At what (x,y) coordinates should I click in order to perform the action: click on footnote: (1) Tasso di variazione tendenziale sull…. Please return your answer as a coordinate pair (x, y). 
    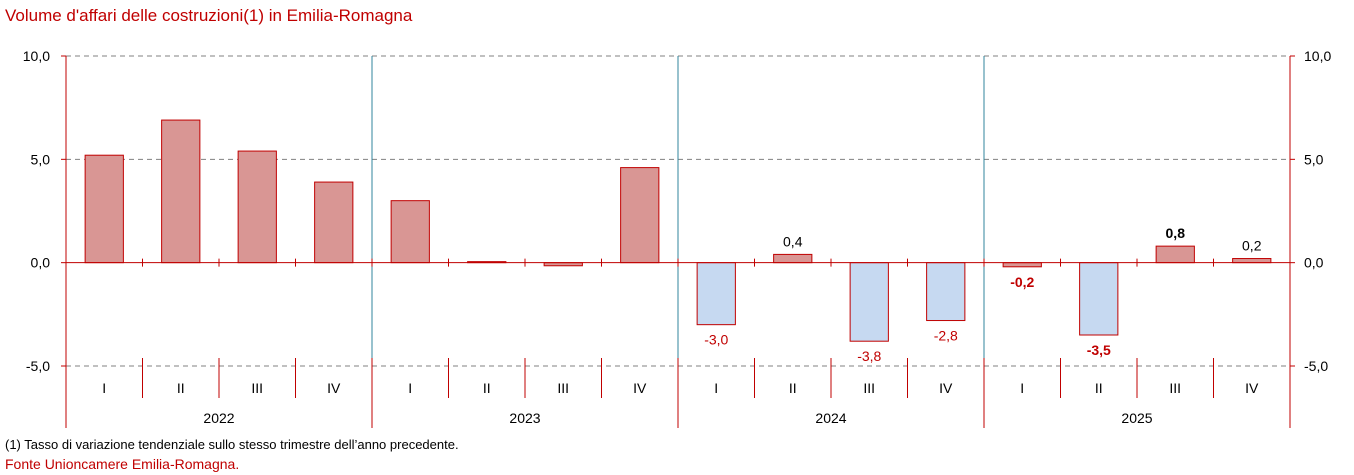
    Looking at the image, I should click on (232, 444).